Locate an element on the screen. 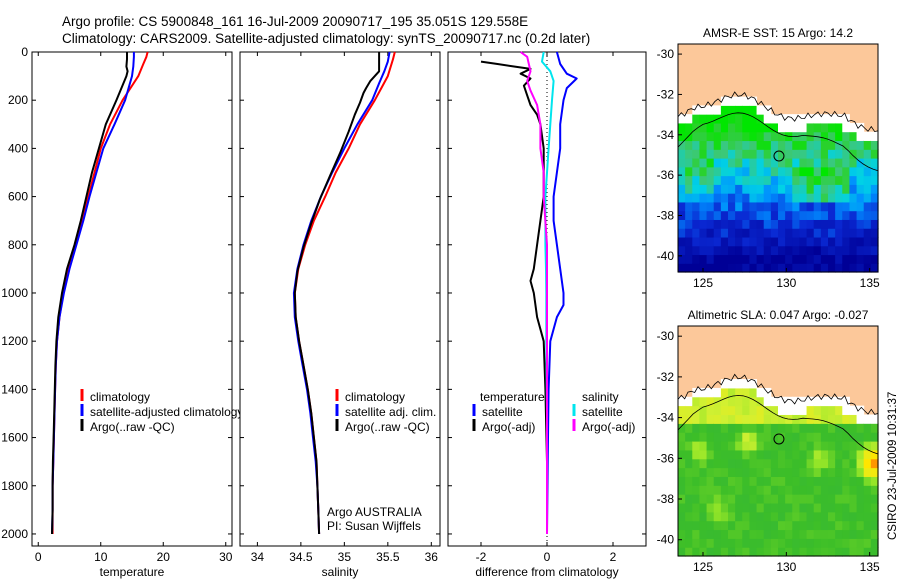  p-sla-ytick-label: -36 is located at coordinates (666, 458).